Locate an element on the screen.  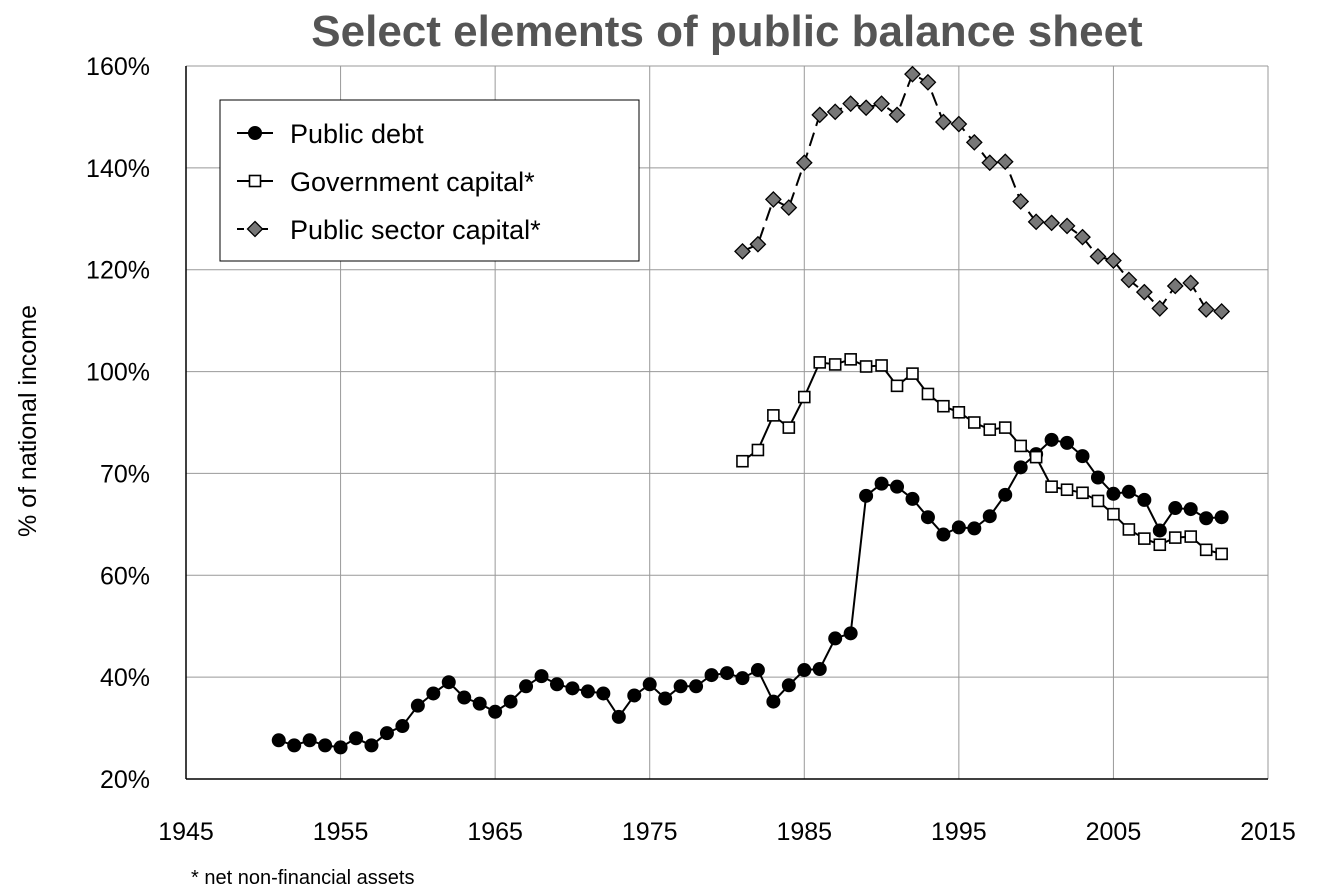
y-axis-label: % of national income is located at coordinates (28, 421).